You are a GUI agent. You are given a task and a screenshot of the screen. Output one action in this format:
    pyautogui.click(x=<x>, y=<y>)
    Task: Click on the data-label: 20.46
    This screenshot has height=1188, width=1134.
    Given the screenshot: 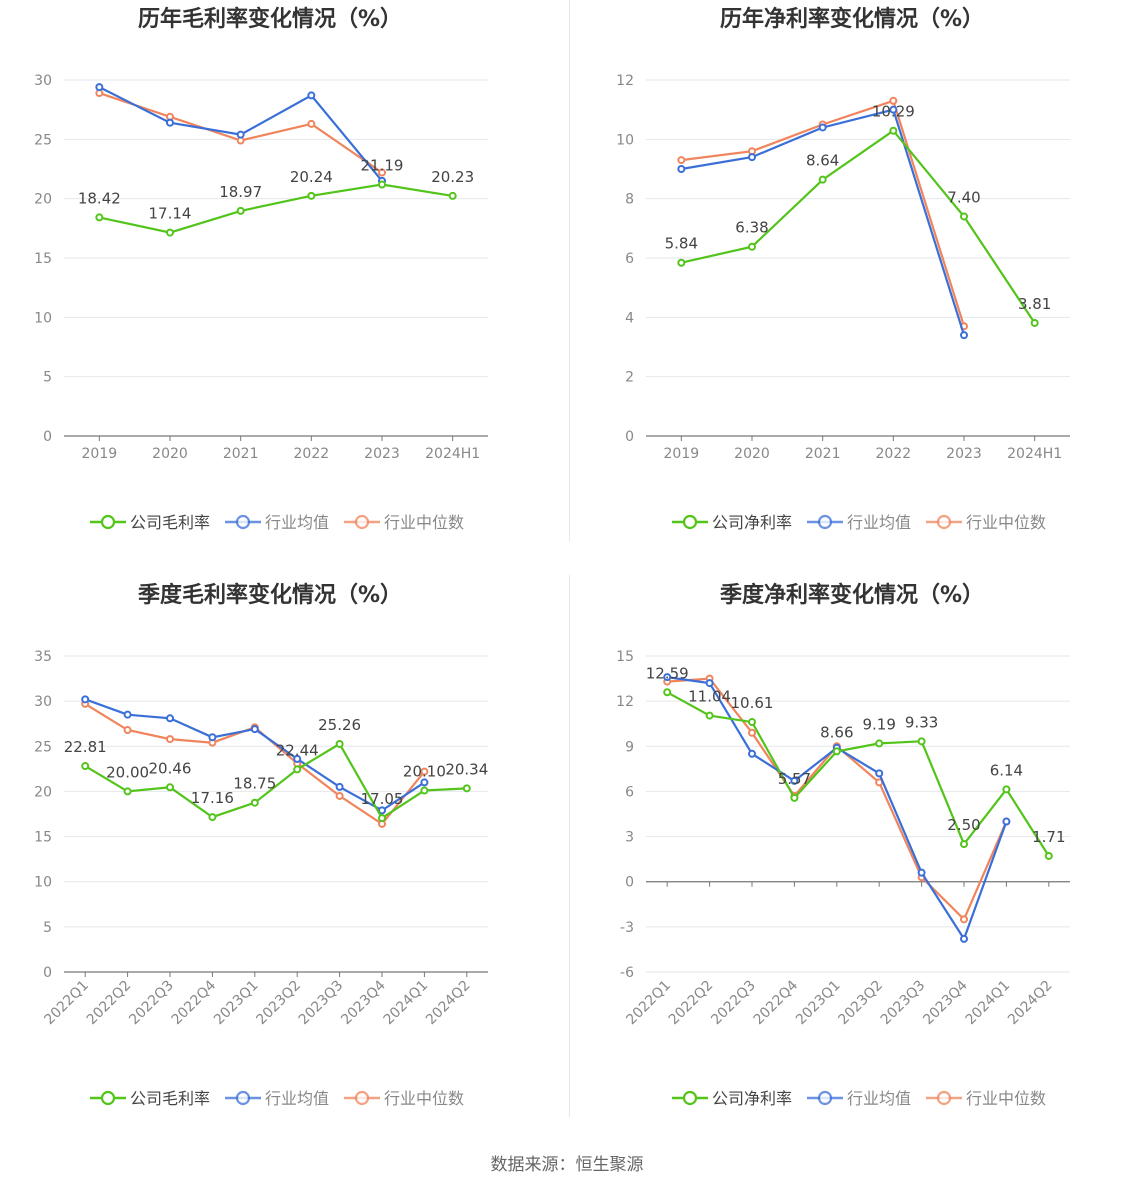 What is the action you would take?
    pyautogui.click(x=170, y=768)
    